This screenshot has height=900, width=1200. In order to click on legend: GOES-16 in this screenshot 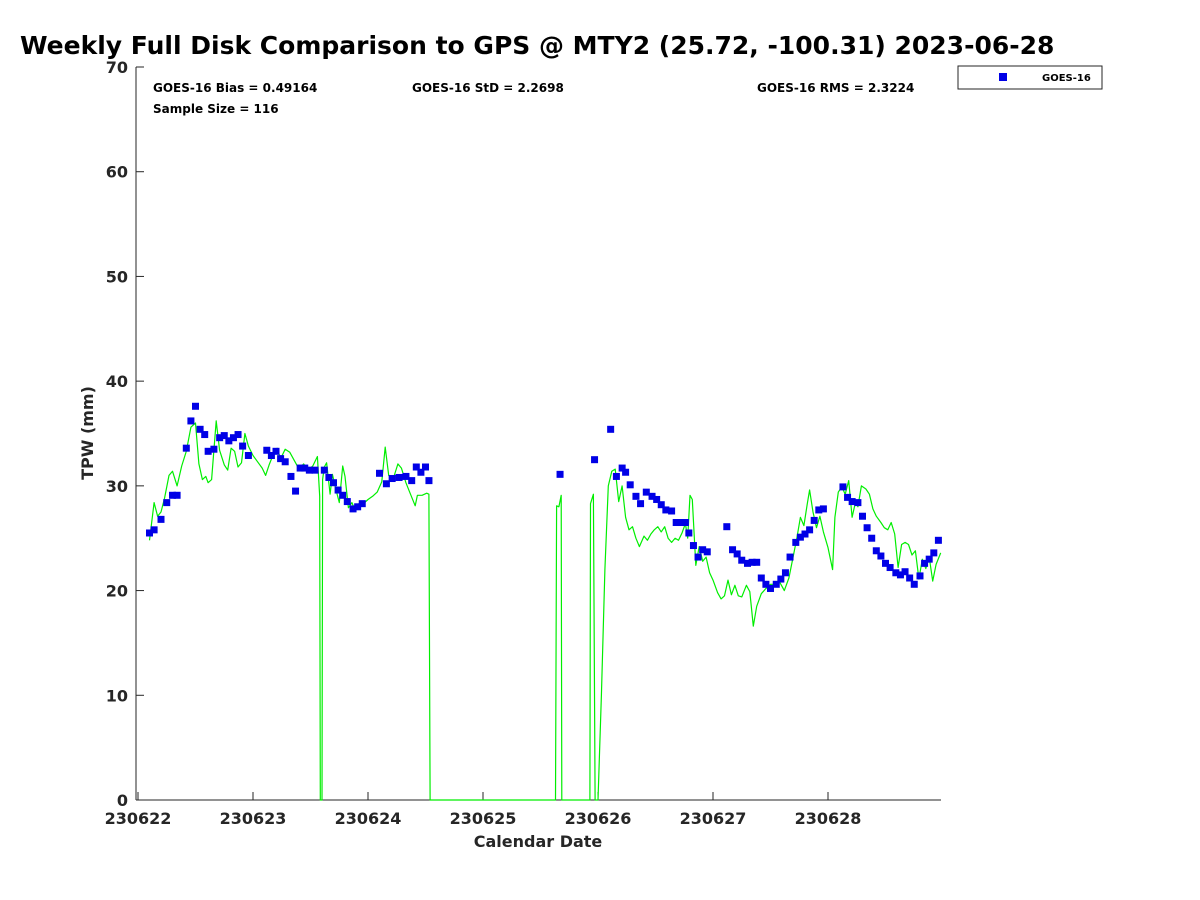, I will do `click(1030, 77)`.